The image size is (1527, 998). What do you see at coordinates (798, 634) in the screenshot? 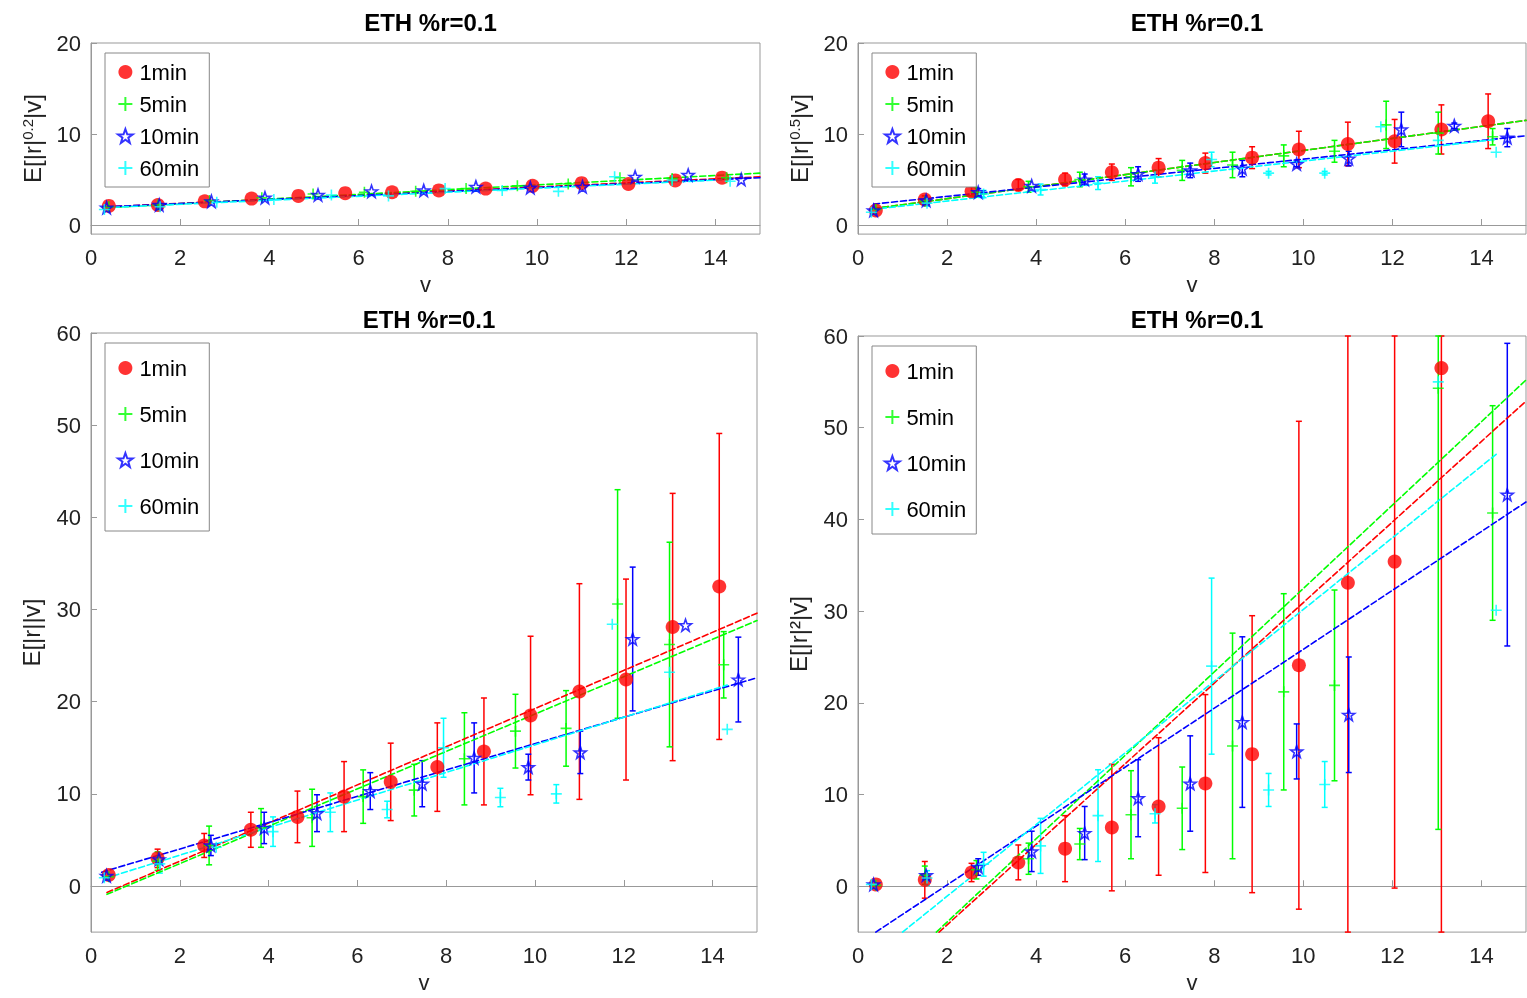
I see `y-axis-title: E[|r|²|v]` at bounding box center [798, 634].